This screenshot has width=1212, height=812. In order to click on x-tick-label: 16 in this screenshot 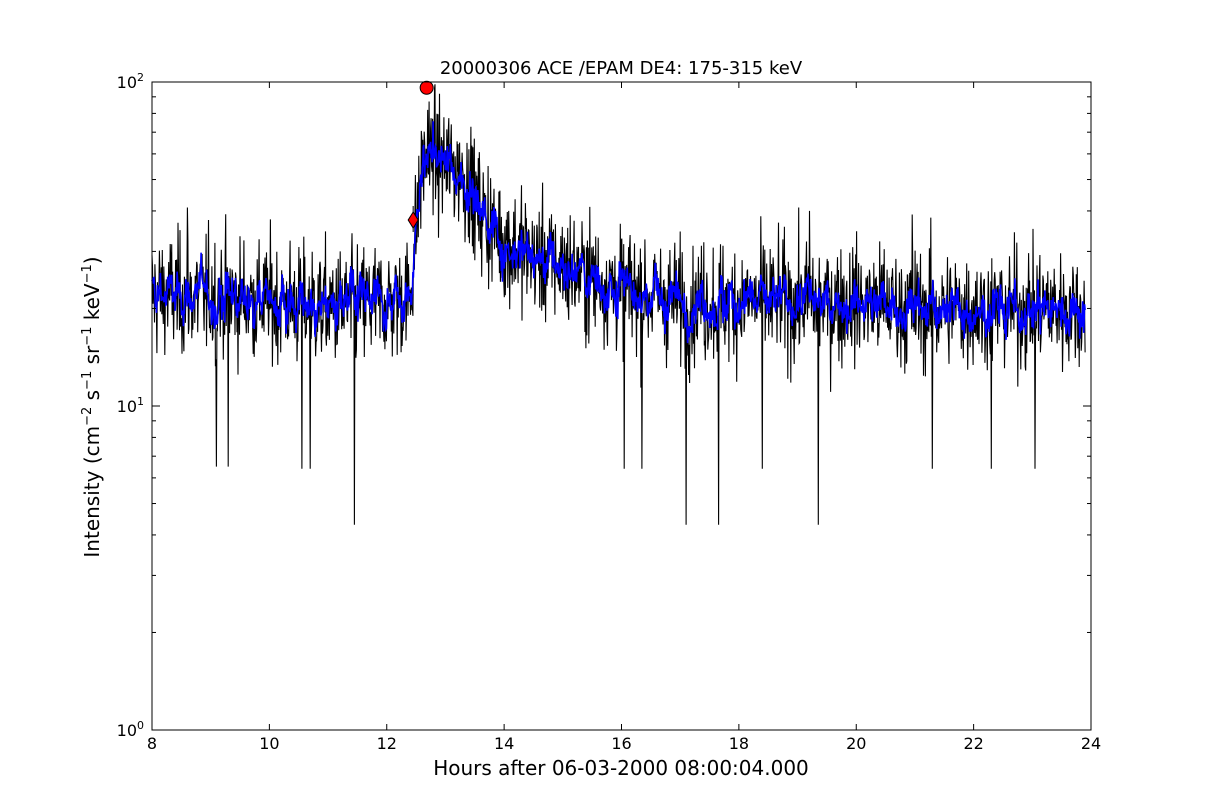, I will do `click(621, 743)`.